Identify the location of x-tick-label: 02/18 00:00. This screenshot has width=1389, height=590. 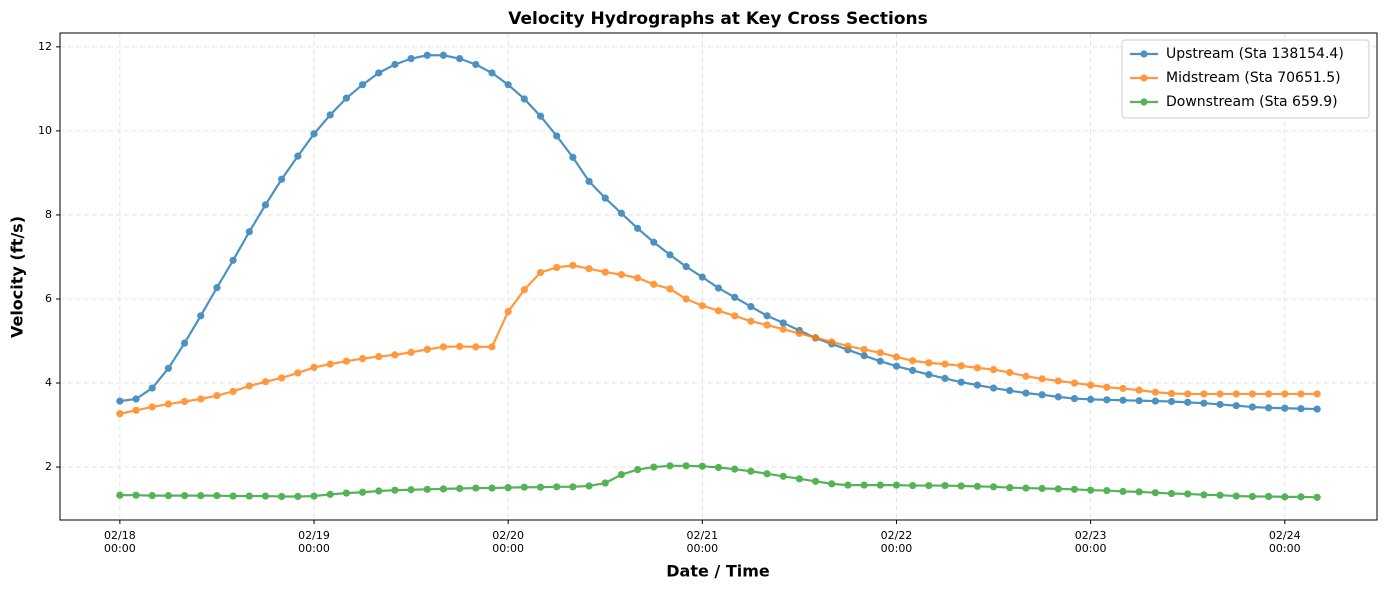
(120, 542).